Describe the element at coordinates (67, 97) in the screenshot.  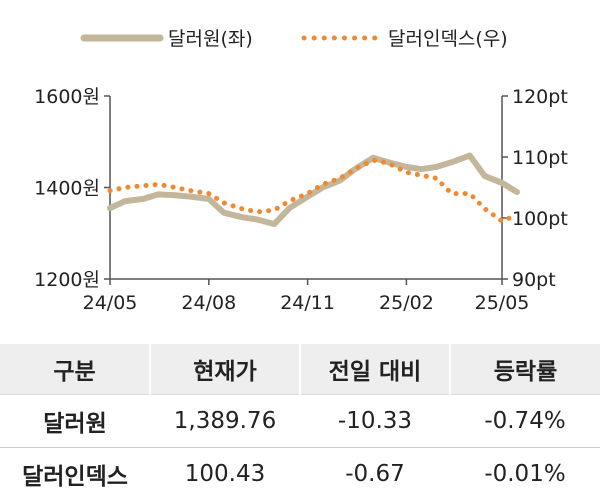
I see `left-tick-label: 1600원` at that location.